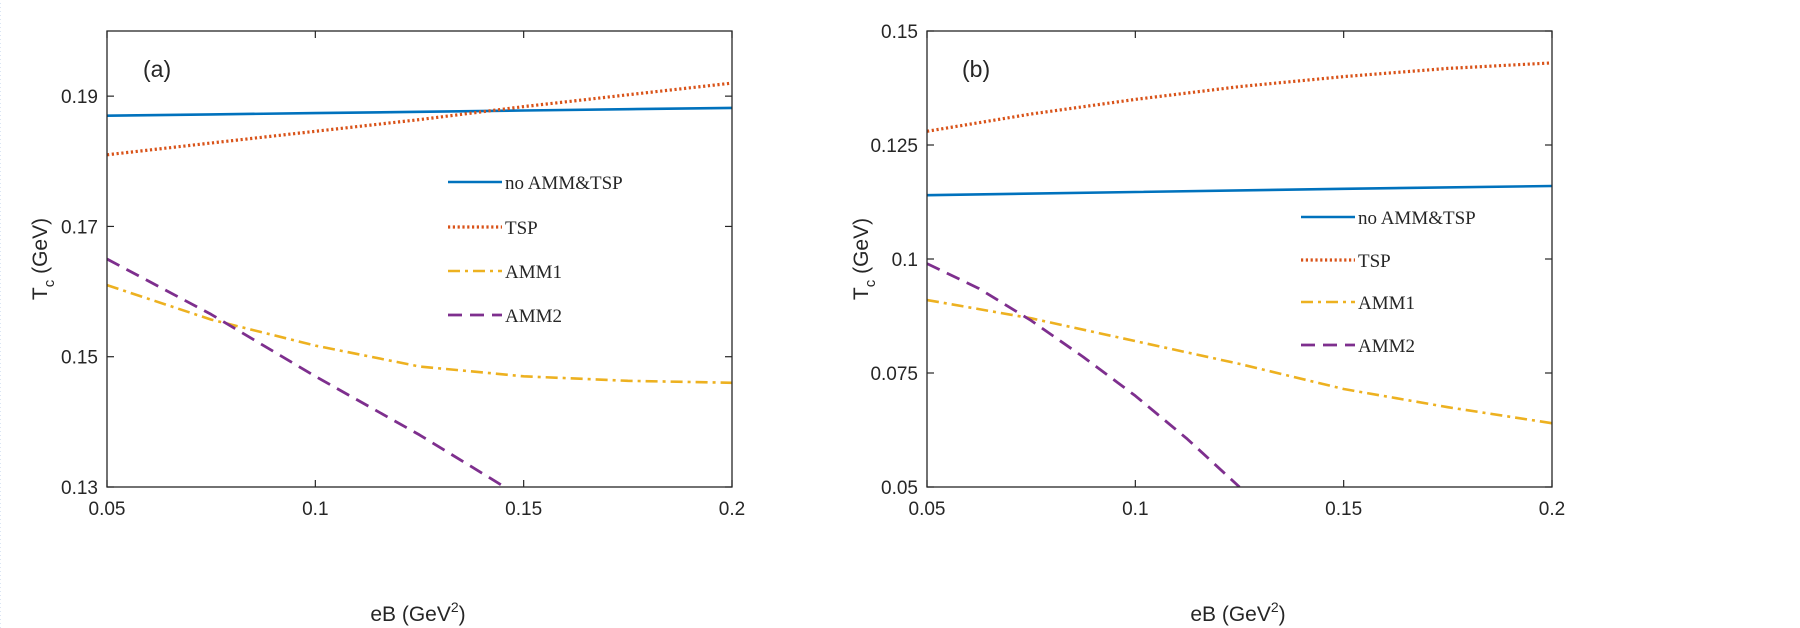  I want to click on series-line-amm2-a, so click(307, 372).